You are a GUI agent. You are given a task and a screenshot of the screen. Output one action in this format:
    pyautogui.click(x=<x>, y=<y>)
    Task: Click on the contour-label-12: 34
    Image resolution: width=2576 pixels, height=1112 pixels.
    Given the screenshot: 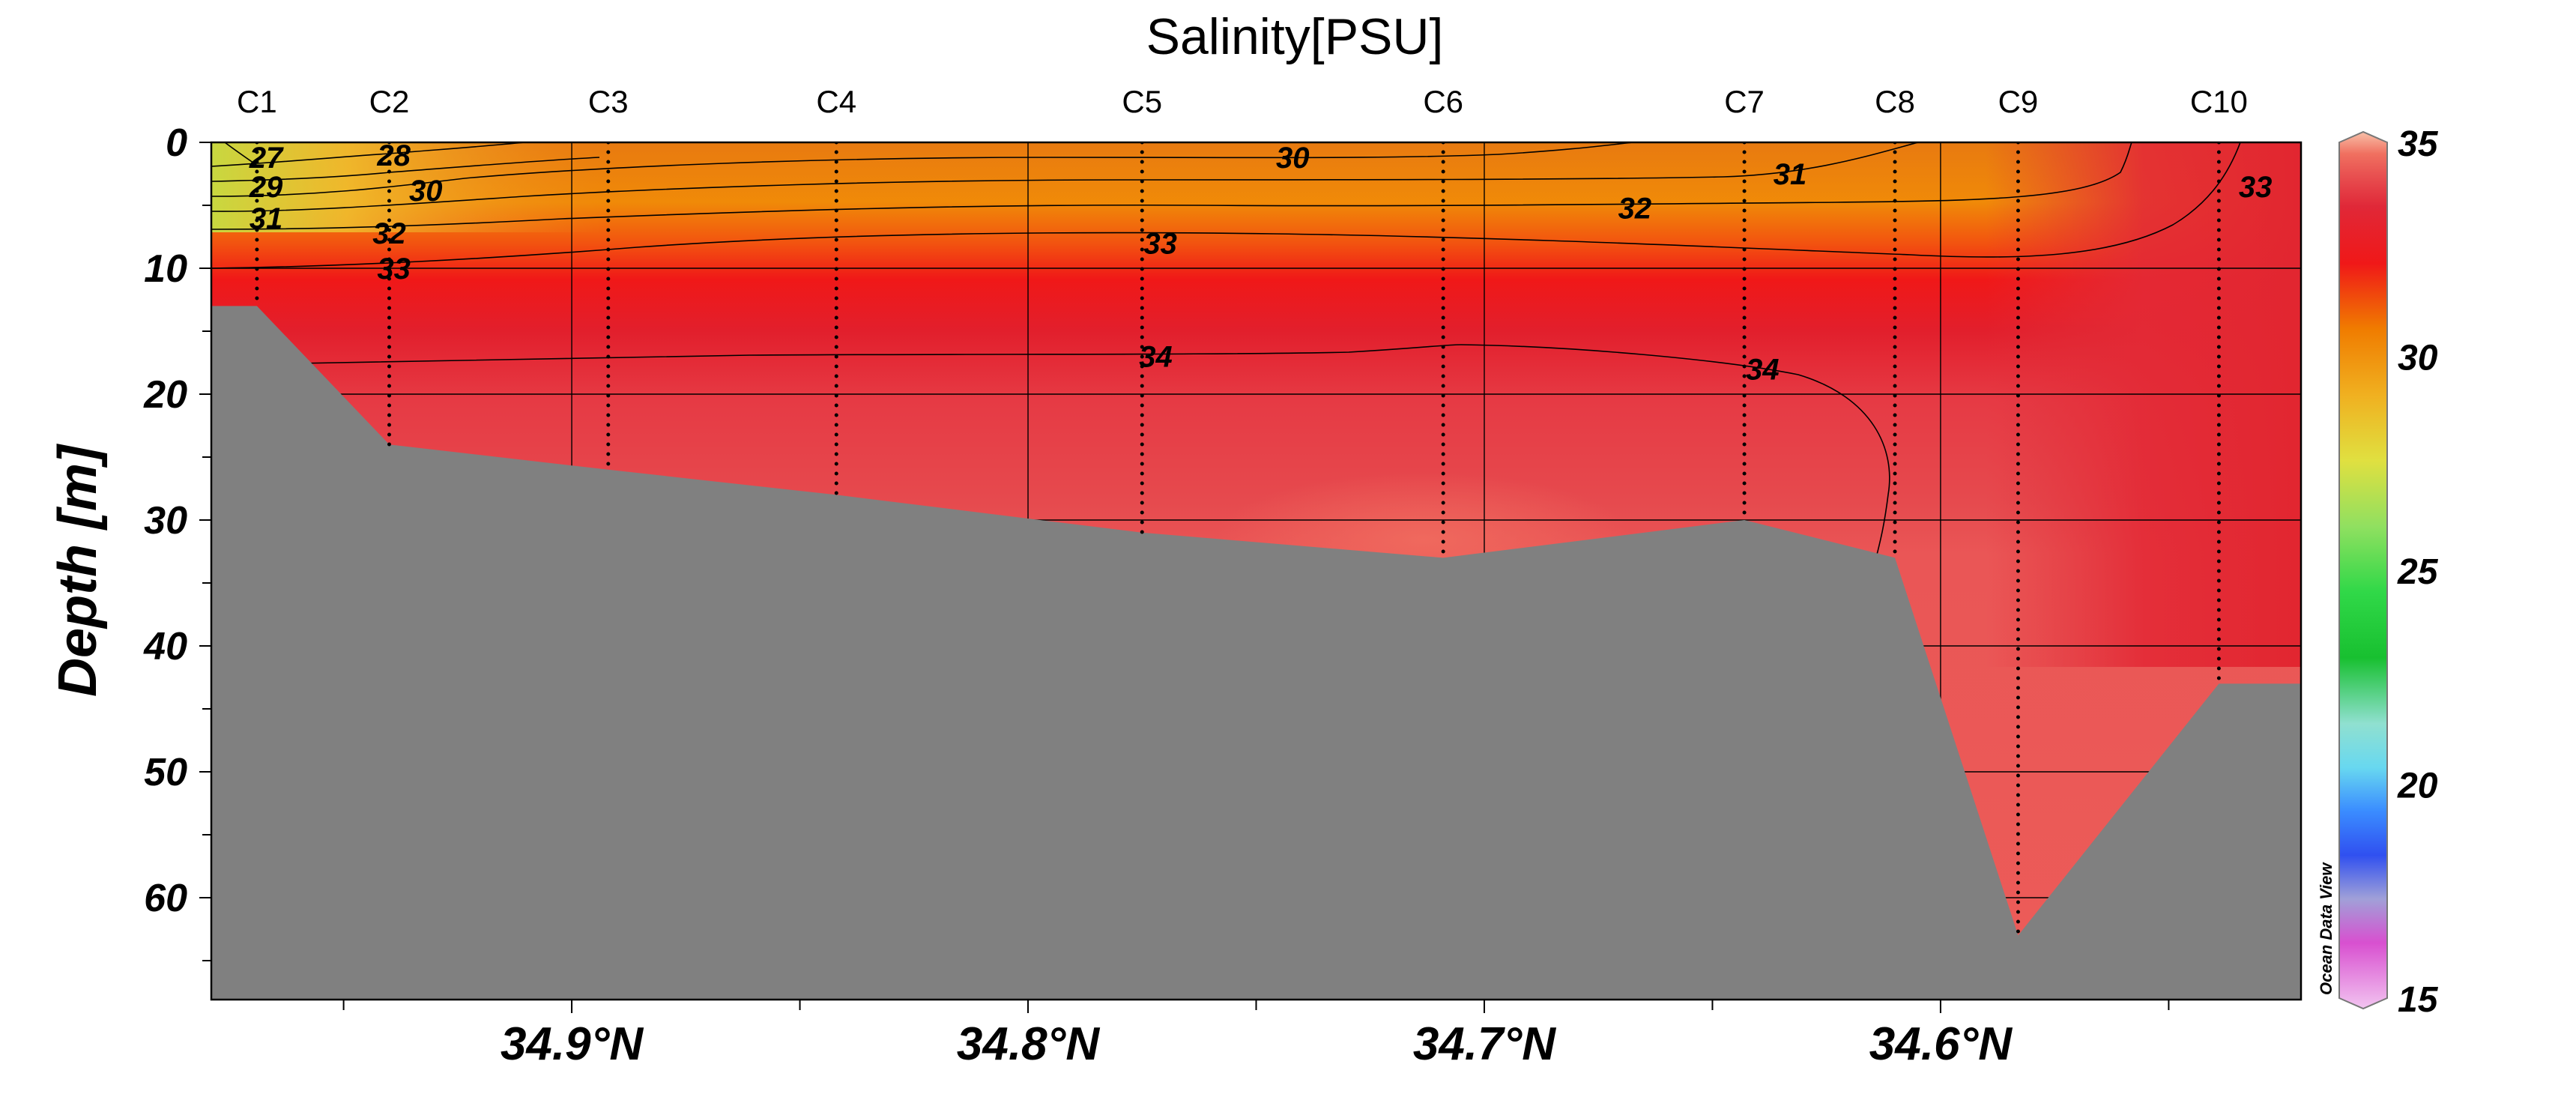 What is the action you would take?
    pyautogui.click(x=1156, y=357)
    